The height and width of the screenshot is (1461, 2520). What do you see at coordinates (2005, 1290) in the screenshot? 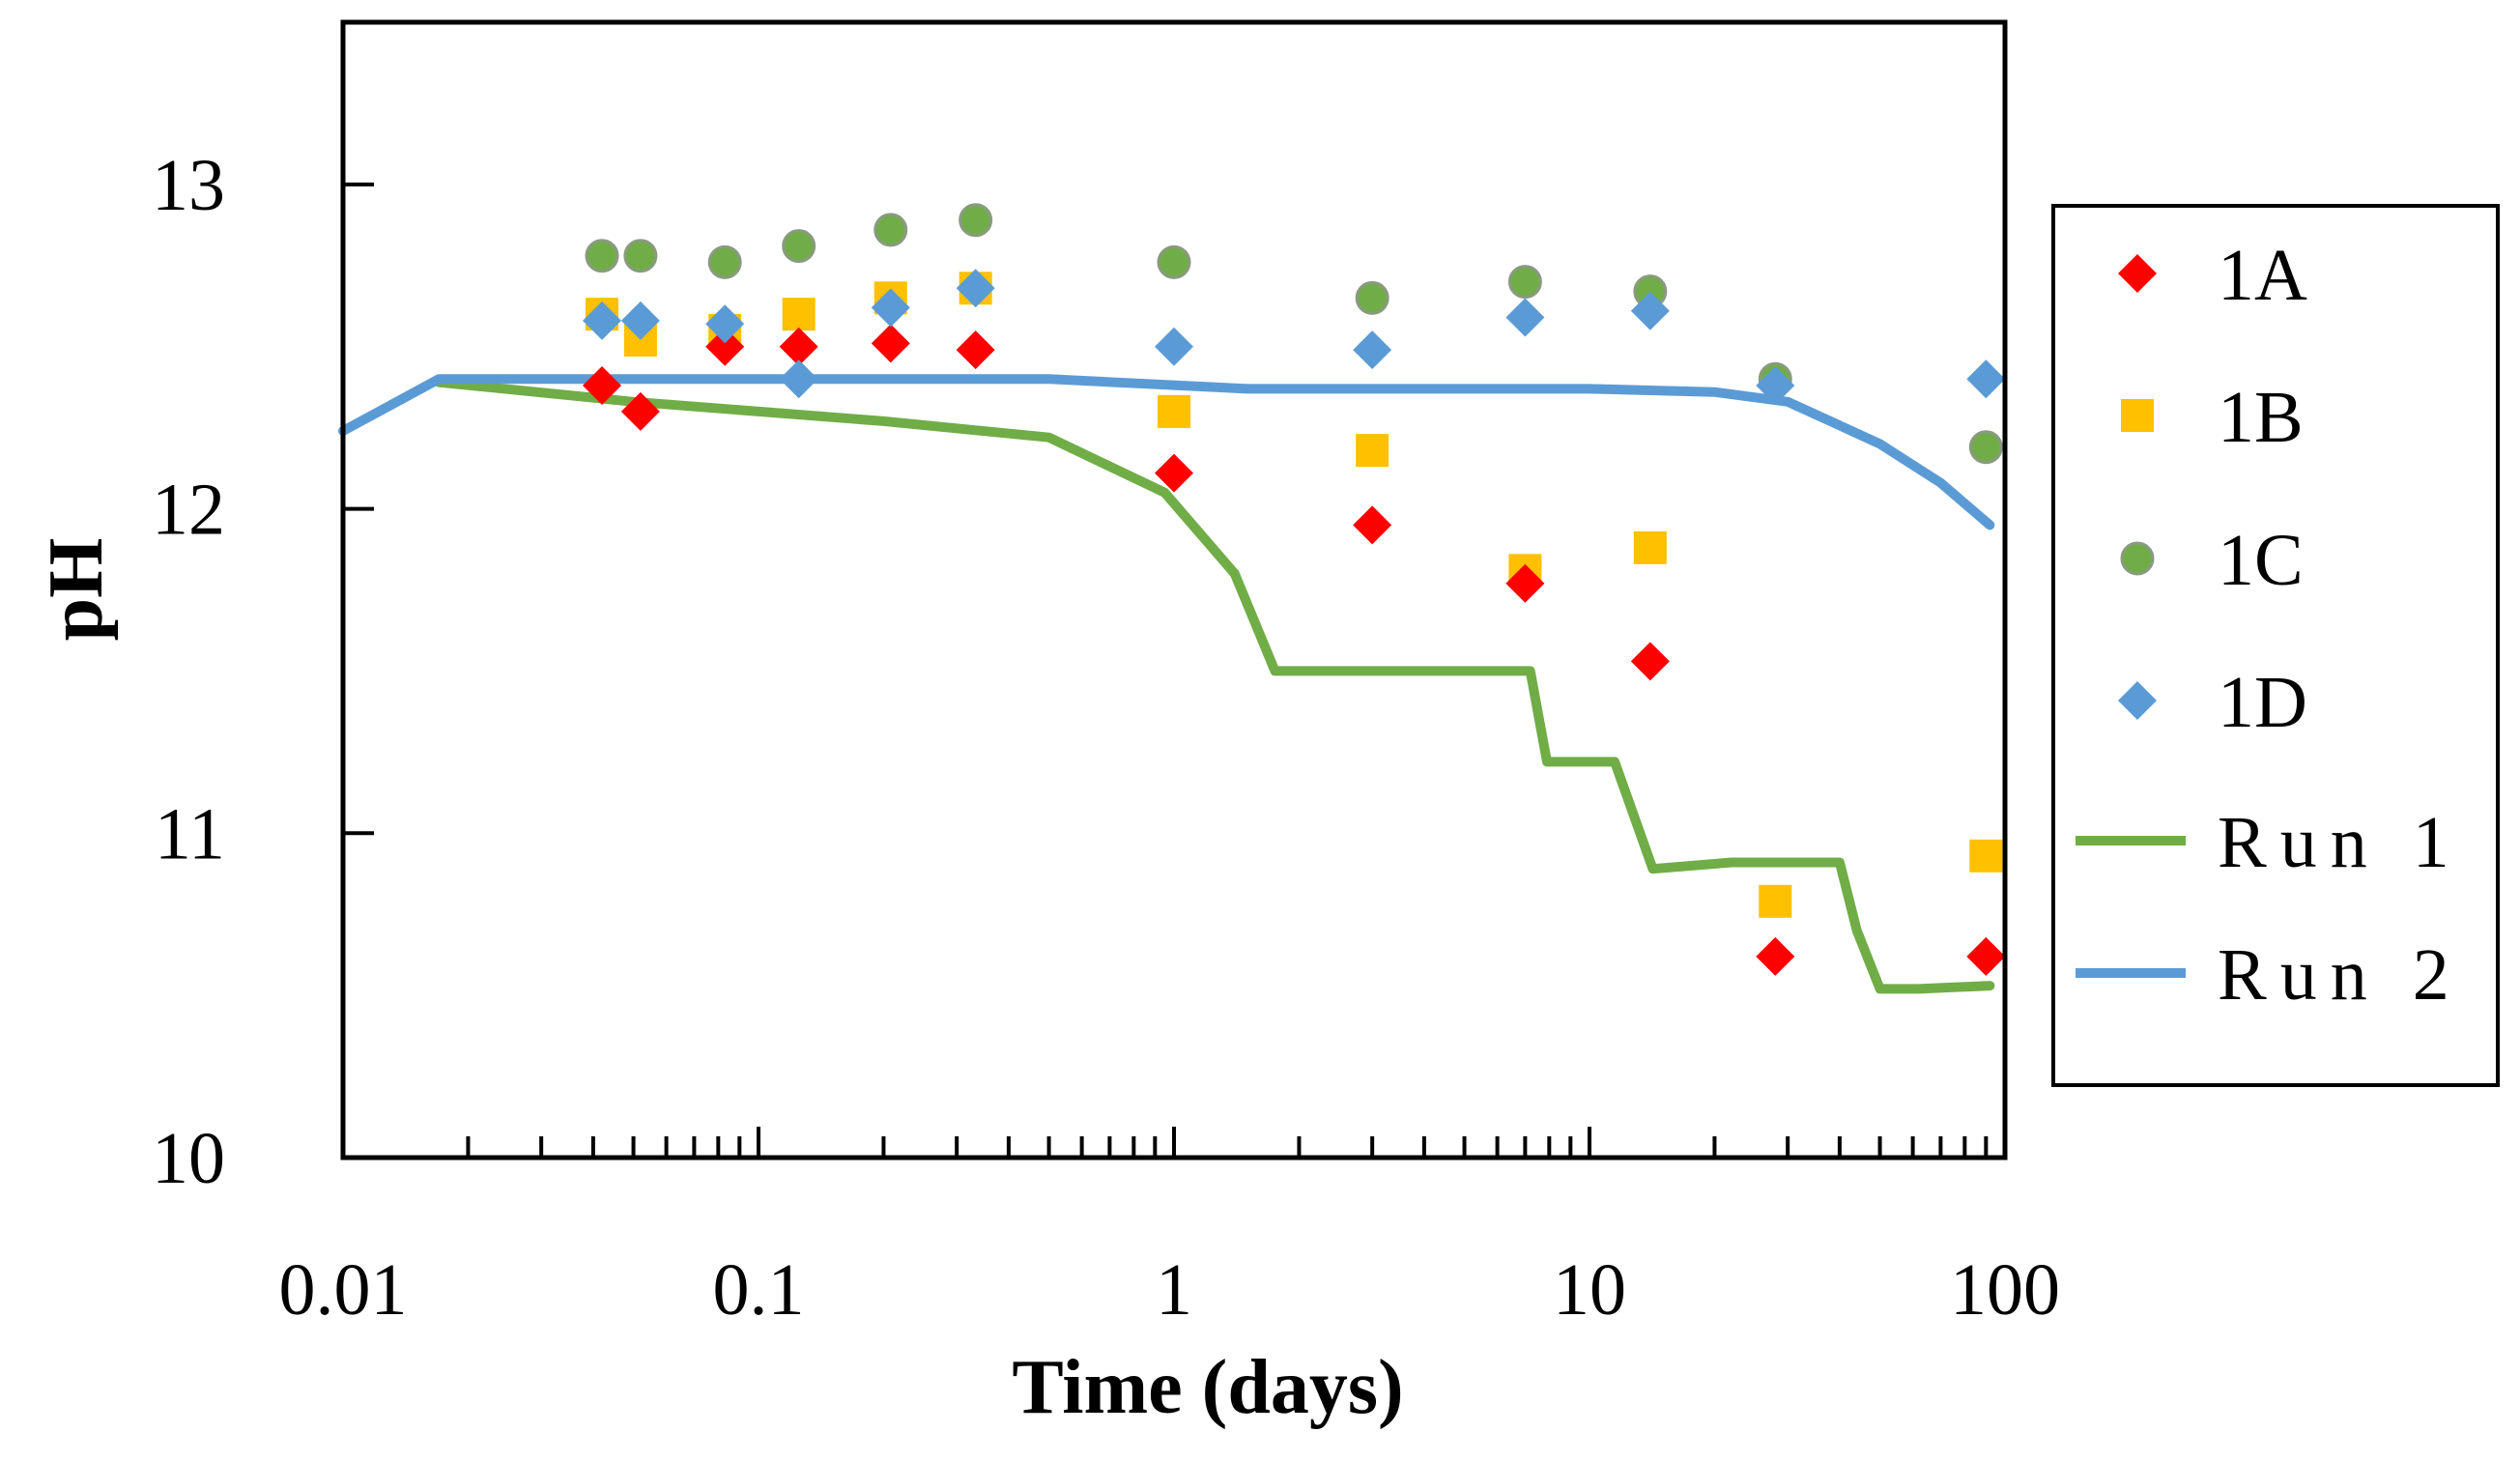
I see `x-tick-label: 100` at bounding box center [2005, 1290].